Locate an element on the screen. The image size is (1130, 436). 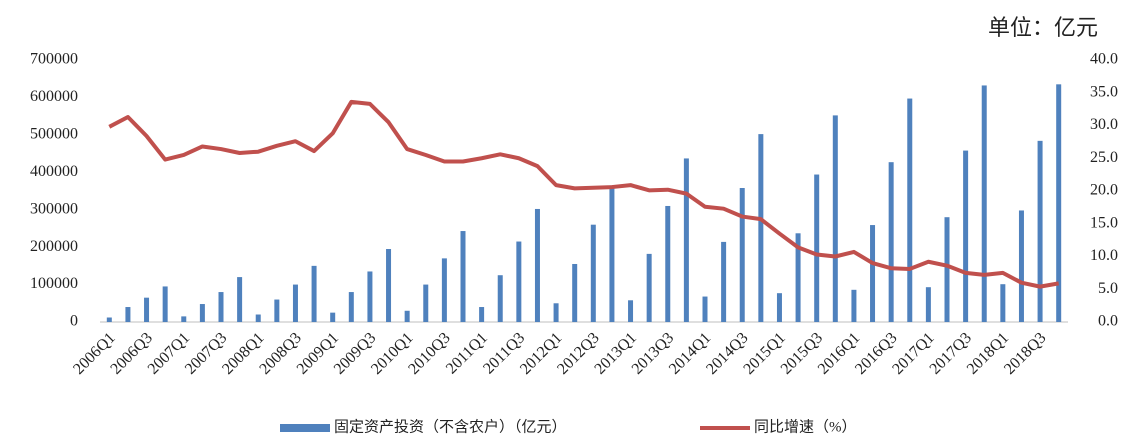
y2-tick-label: 5.0 is located at coordinates (1108, 288).